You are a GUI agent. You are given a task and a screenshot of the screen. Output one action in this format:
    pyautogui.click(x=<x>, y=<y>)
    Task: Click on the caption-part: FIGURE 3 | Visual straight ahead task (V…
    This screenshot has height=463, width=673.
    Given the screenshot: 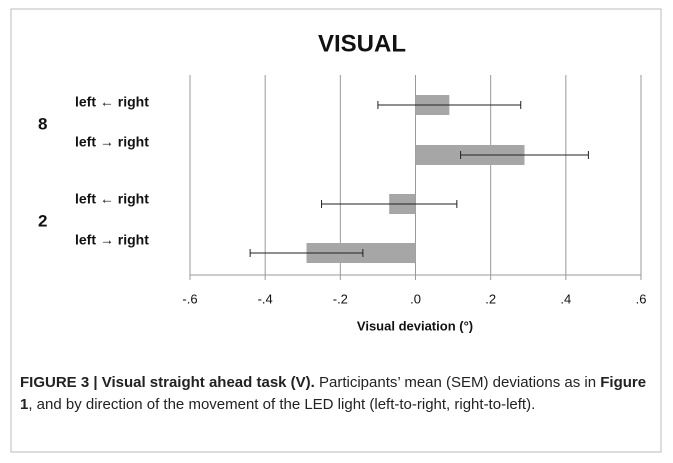 What is the action you would take?
    pyautogui.click(x=167, y=382)
    